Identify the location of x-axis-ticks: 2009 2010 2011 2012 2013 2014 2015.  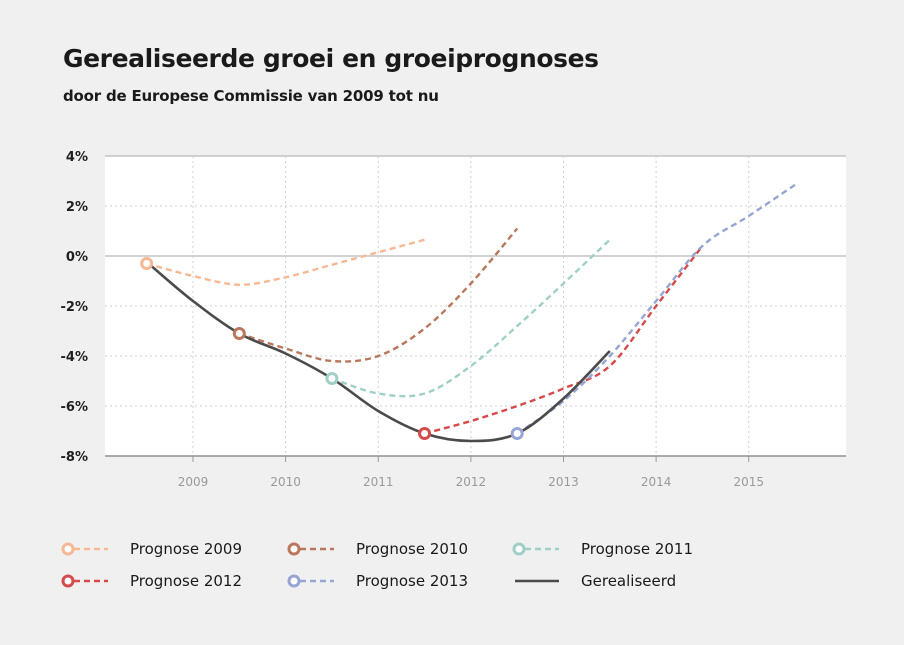
(475, 472).